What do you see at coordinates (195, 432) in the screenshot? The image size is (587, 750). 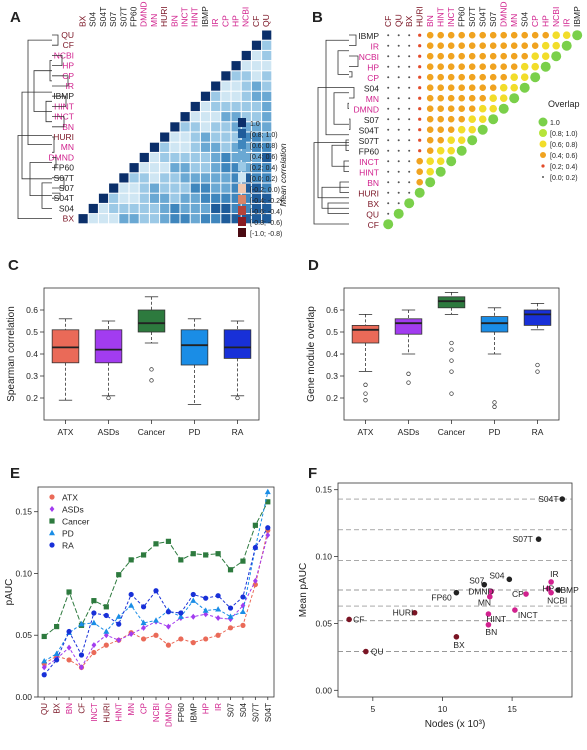 I see `x-tick-label: PD` at bounding box center [195, 432].